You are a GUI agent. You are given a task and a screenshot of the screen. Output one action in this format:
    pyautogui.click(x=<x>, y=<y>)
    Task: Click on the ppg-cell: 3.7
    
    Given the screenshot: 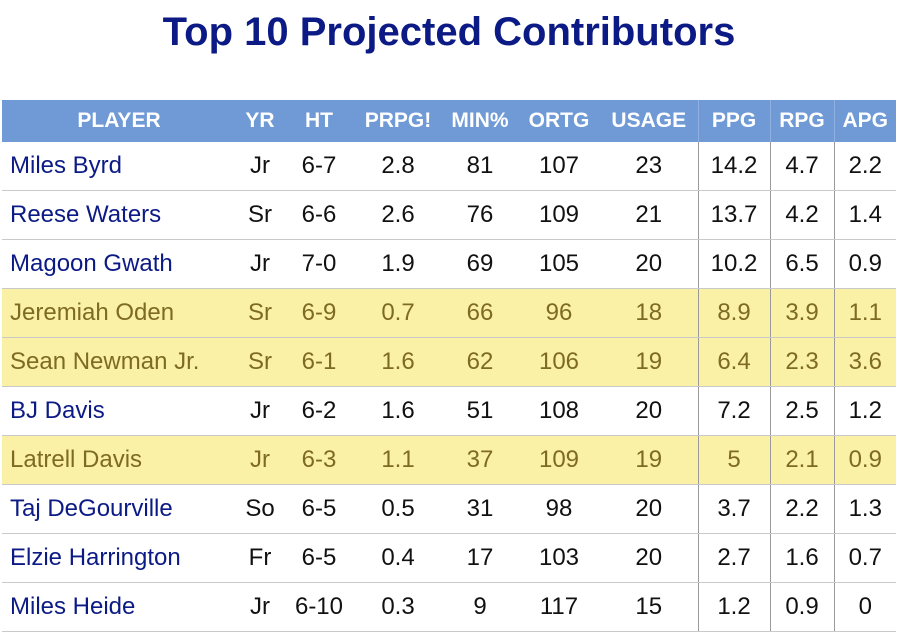 What is the action you would take?
    pyautogui.click(x=733, y=509)
    